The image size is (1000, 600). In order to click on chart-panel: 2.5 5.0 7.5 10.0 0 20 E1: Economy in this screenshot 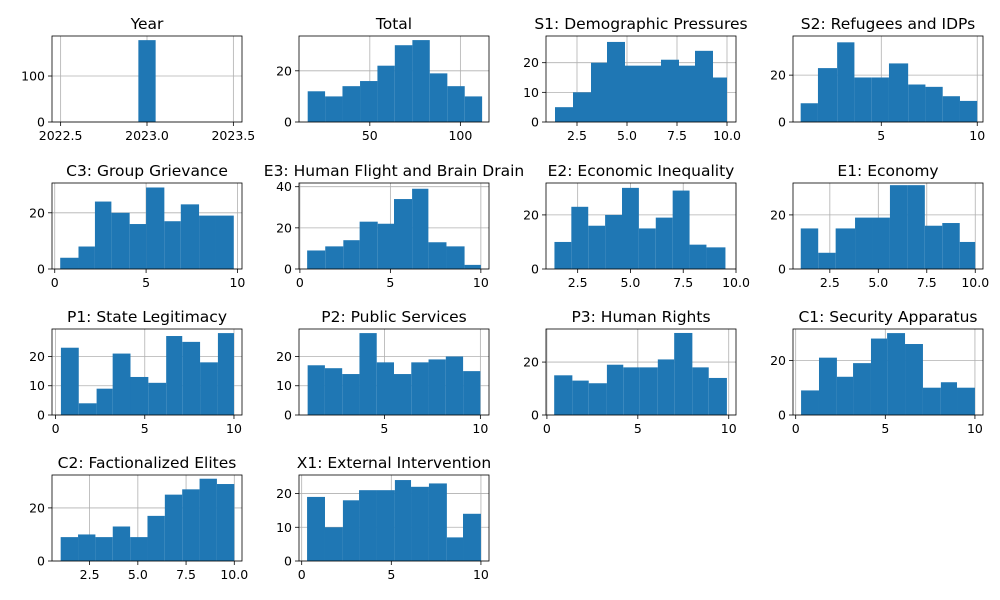, I will do `click(879, 226)`.